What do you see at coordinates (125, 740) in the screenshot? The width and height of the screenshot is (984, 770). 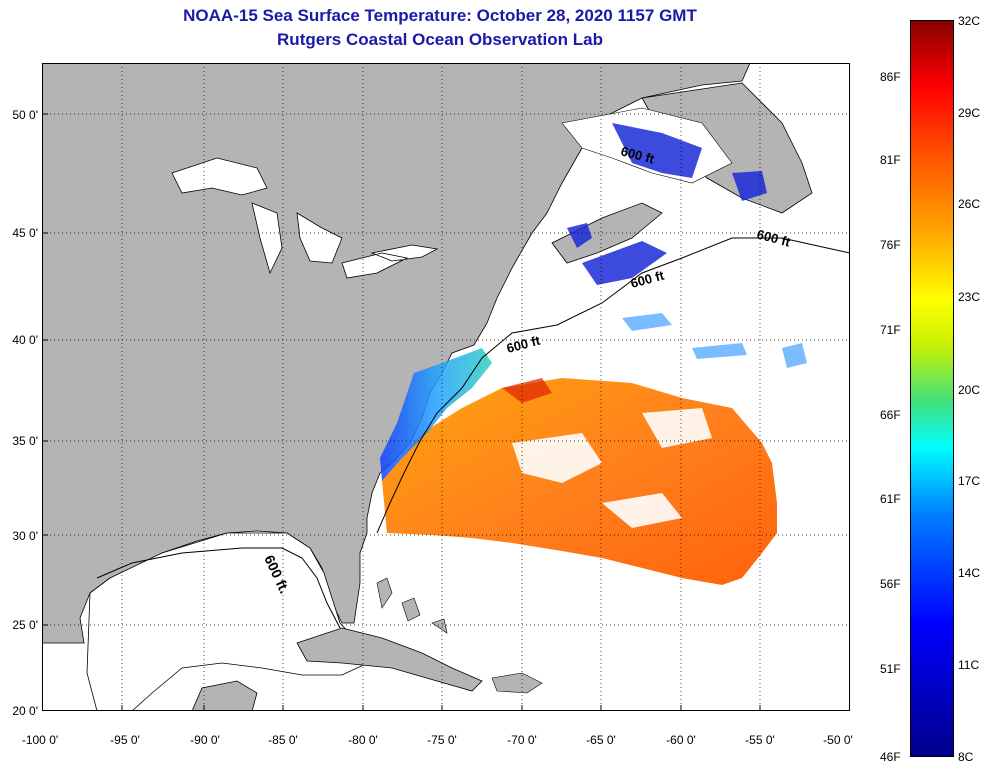 I see `longitude-label-95: -95 0'` at bounding box center [125, 740].